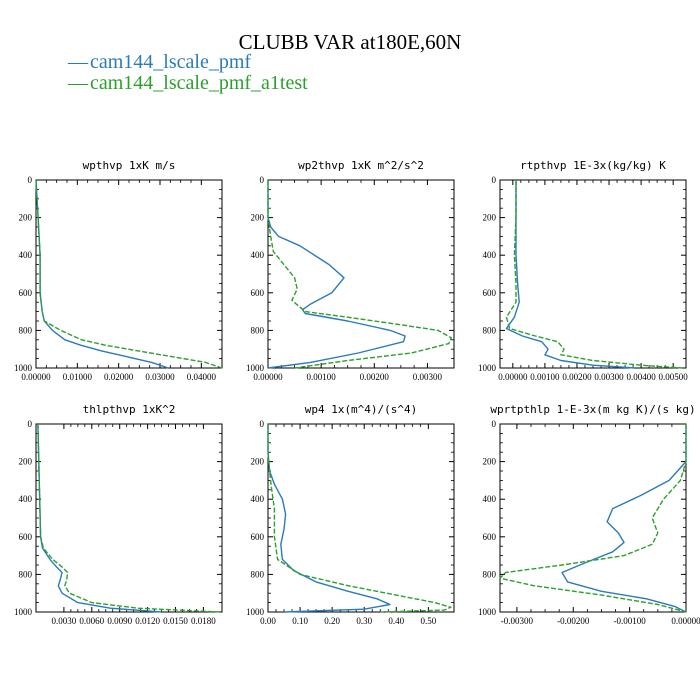 The image size is (700, 700). Describe the element at coordinates (350, 42) in the screenshot. I see `figure-title: CLUBB VAR at180E,60N` at that location.